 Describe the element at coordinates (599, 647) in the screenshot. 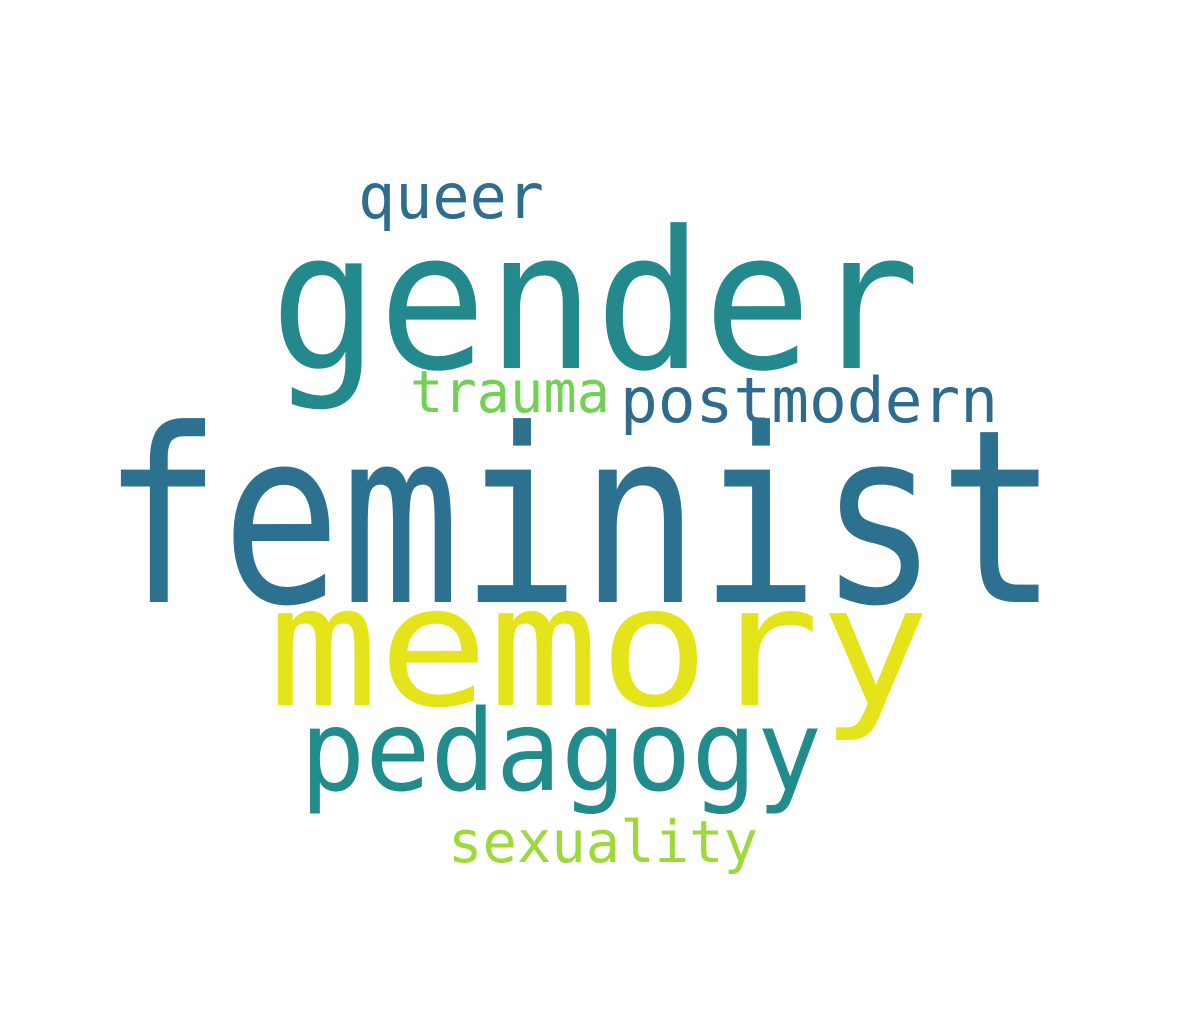

I see `word-memory: memory` at that location.